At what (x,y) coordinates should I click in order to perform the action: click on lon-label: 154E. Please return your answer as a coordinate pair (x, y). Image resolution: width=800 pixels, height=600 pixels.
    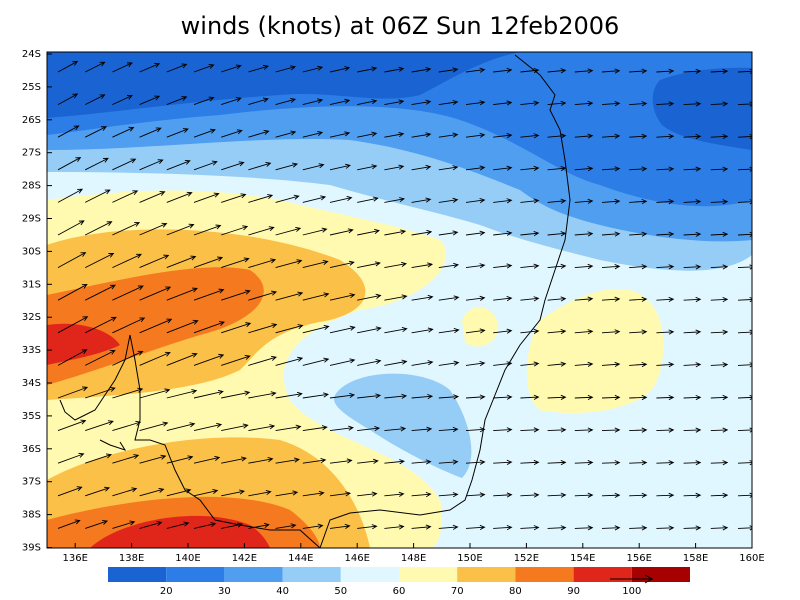
    Looking at the image, I should click on (582, 558).